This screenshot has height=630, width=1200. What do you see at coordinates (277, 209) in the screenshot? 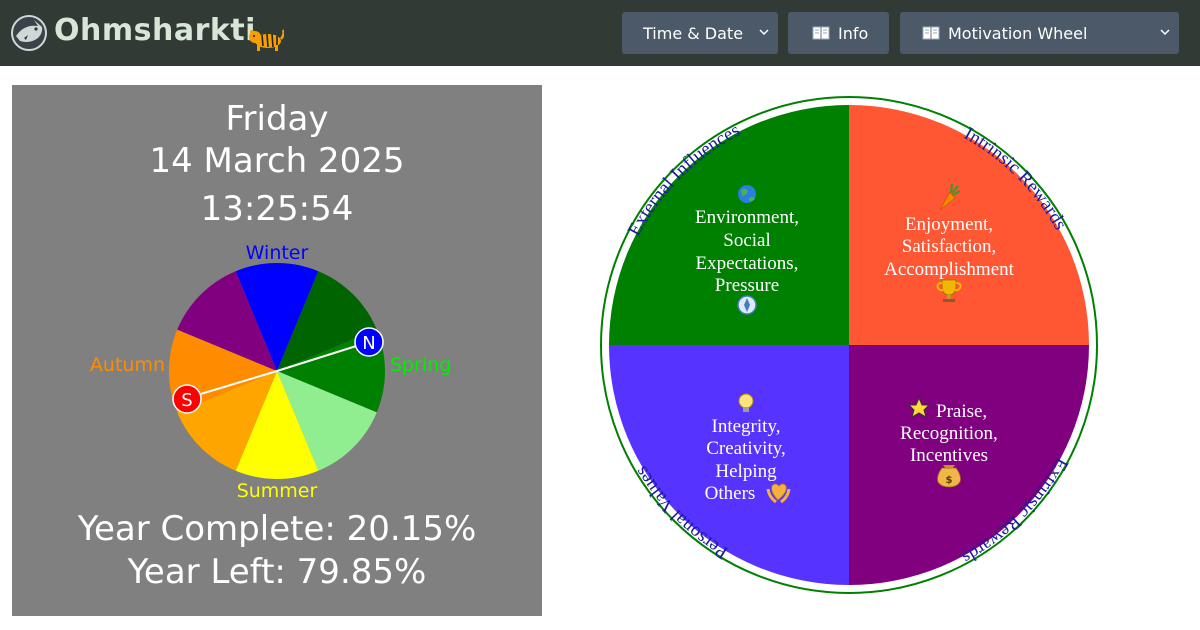
I see `current-time: 13:25:54` at bounding box center [277, 209].